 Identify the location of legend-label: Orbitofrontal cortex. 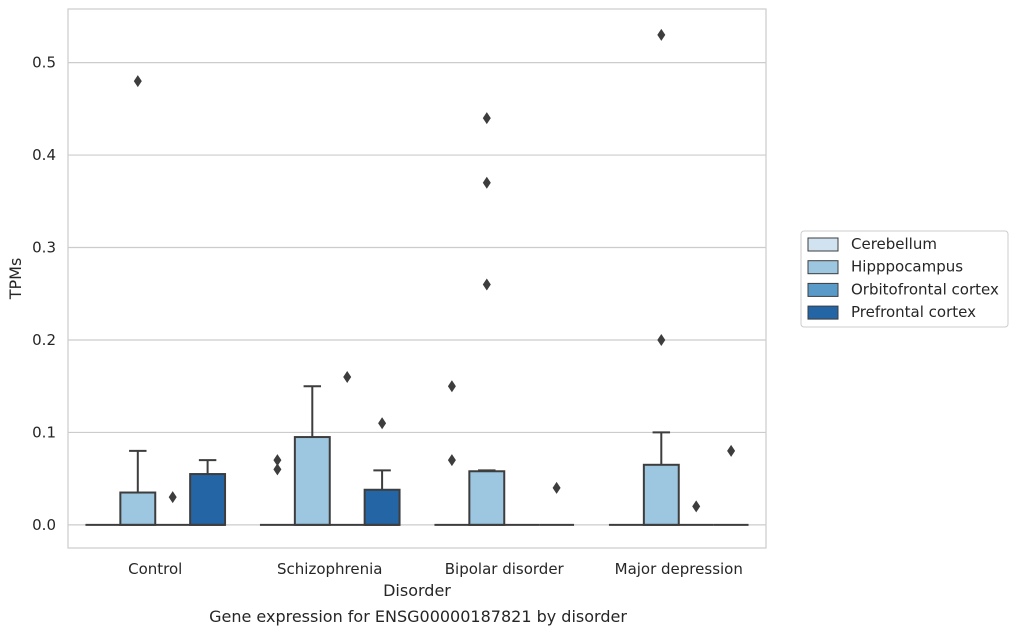
(925, 289).